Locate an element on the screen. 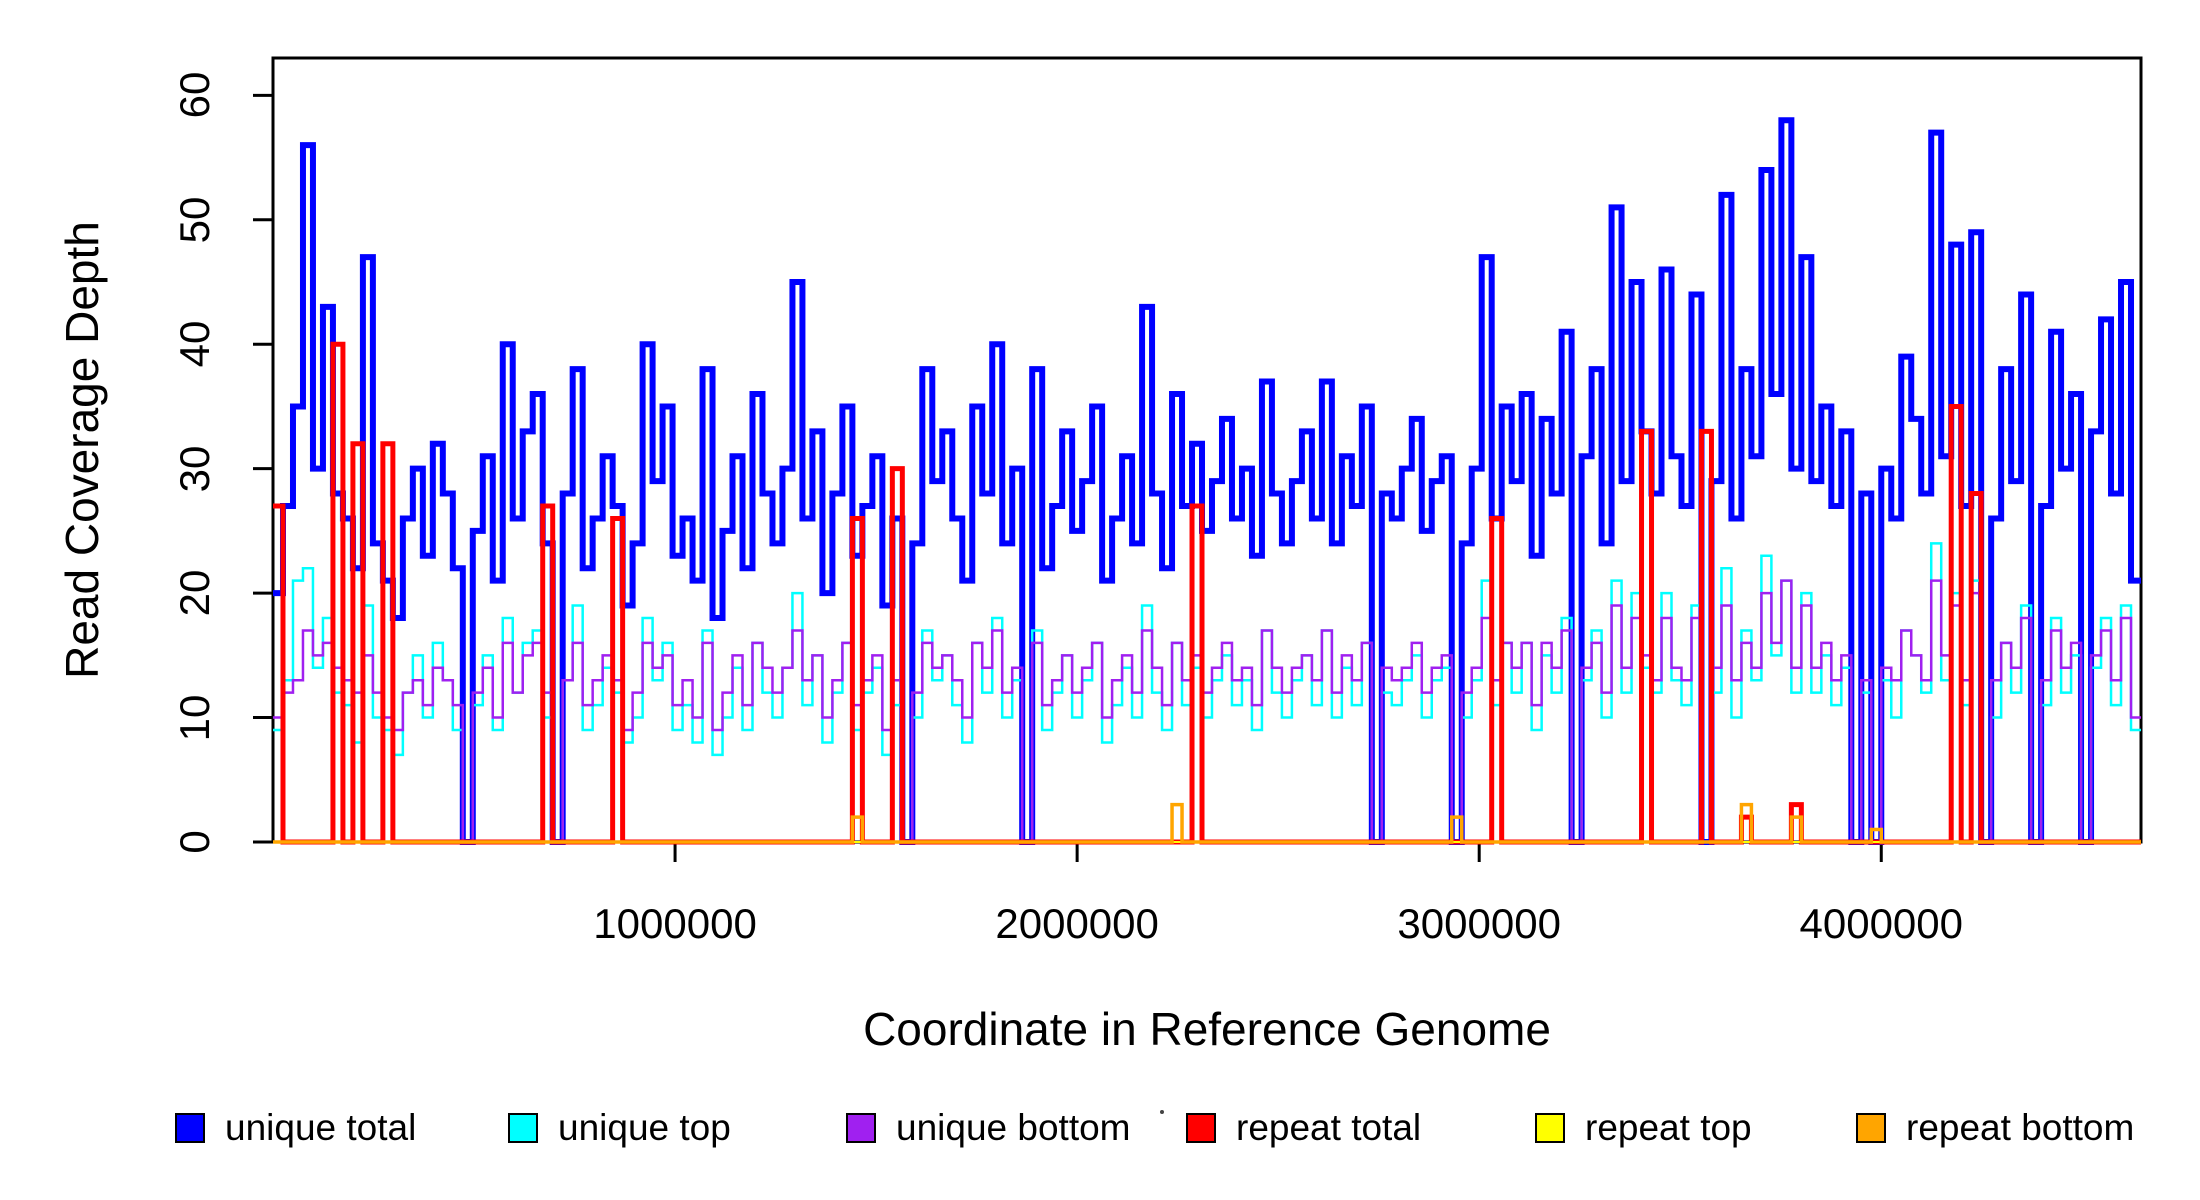  y-axis-title: Read Coverage Depth is located at coordinates (82, 450).